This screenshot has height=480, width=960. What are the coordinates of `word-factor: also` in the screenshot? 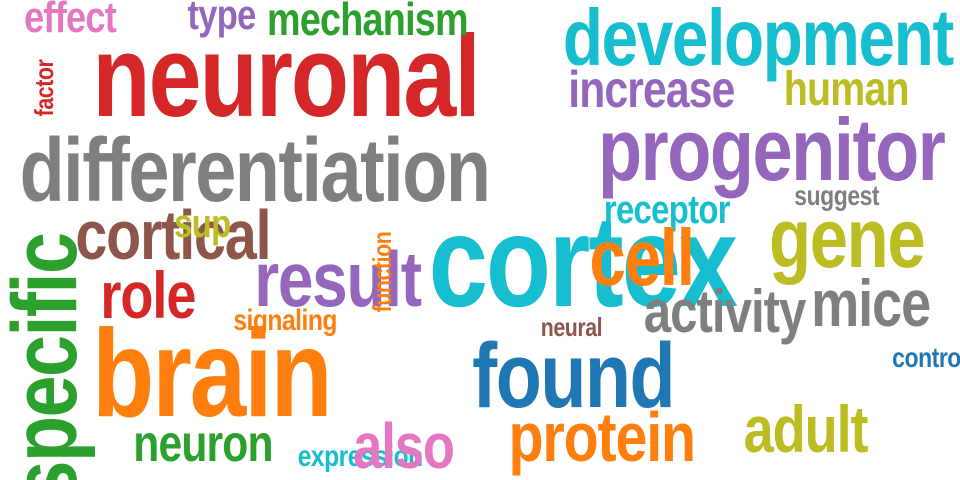 It's located at (404, 445).